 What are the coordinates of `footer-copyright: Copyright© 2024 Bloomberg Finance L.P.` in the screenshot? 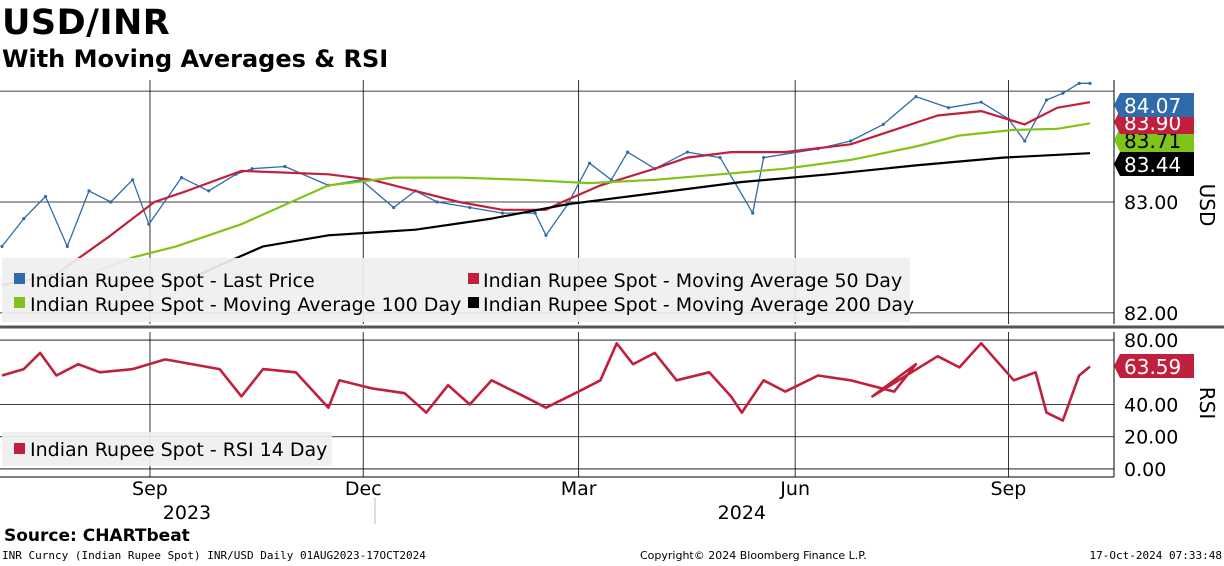 It's located at (753, 555).